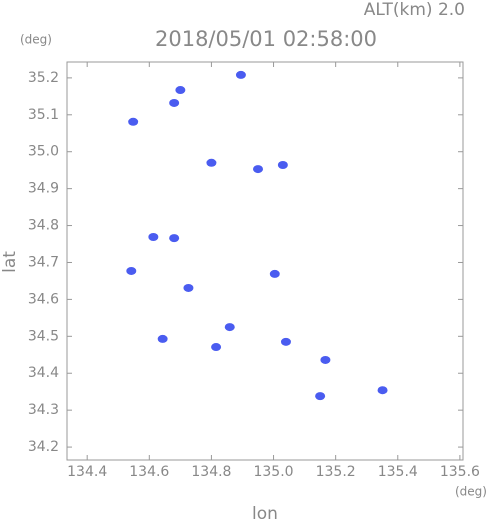 Image resolution: width=491 pixels, height=525 pixels. What do you see at coordinates (43, 410) in the screenshot?
I see `y-tick-label: 34.3` at bounding box center [43, 410].